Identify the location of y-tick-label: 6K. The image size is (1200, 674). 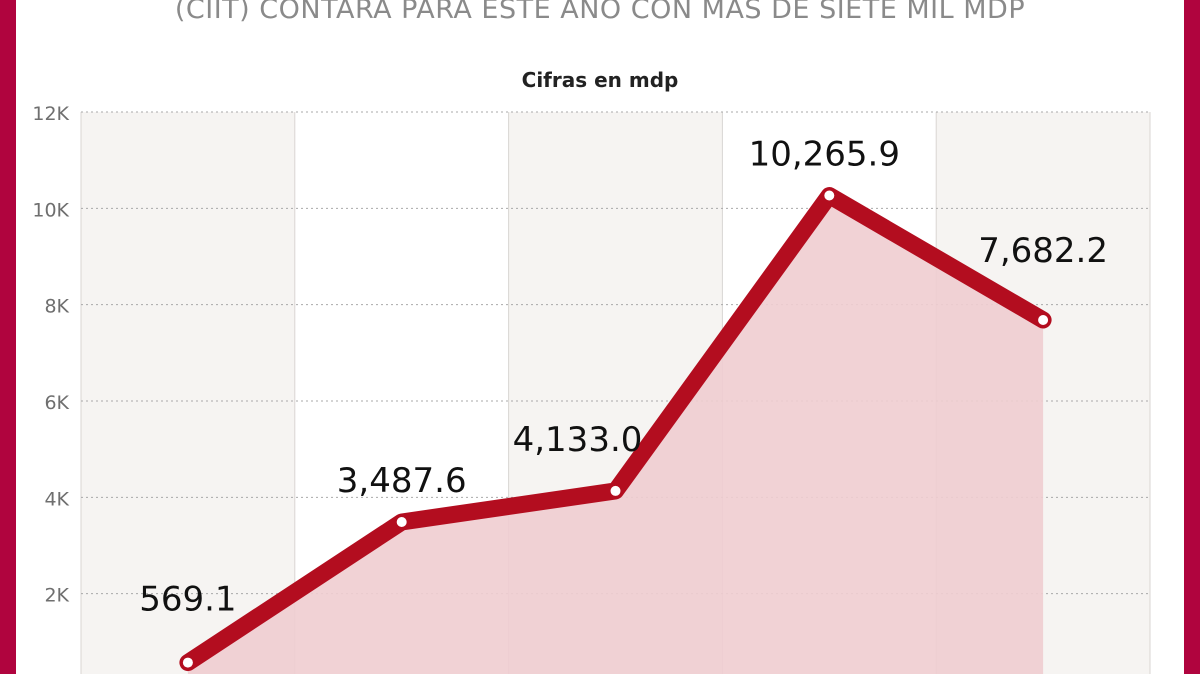
(56, 403).